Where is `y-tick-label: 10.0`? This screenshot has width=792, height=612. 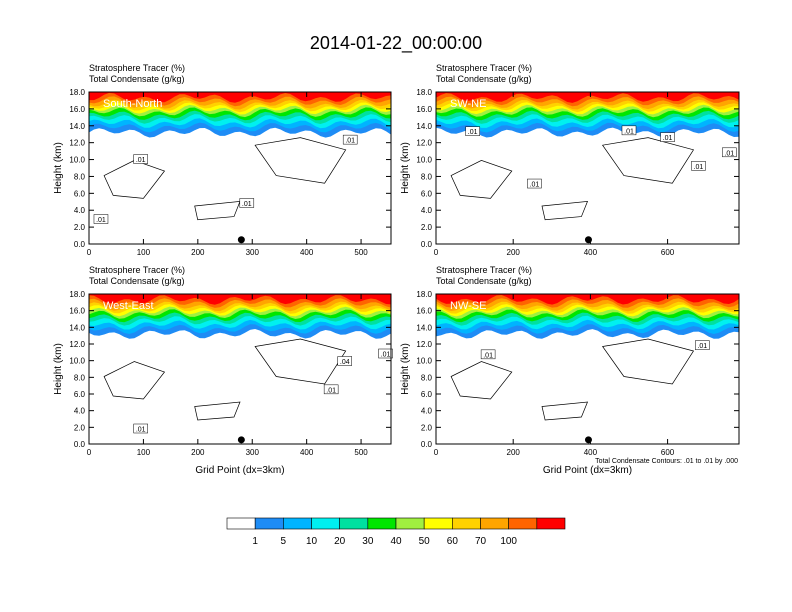 y-tick-label: 10.0 is located at coordinates (77, 160).